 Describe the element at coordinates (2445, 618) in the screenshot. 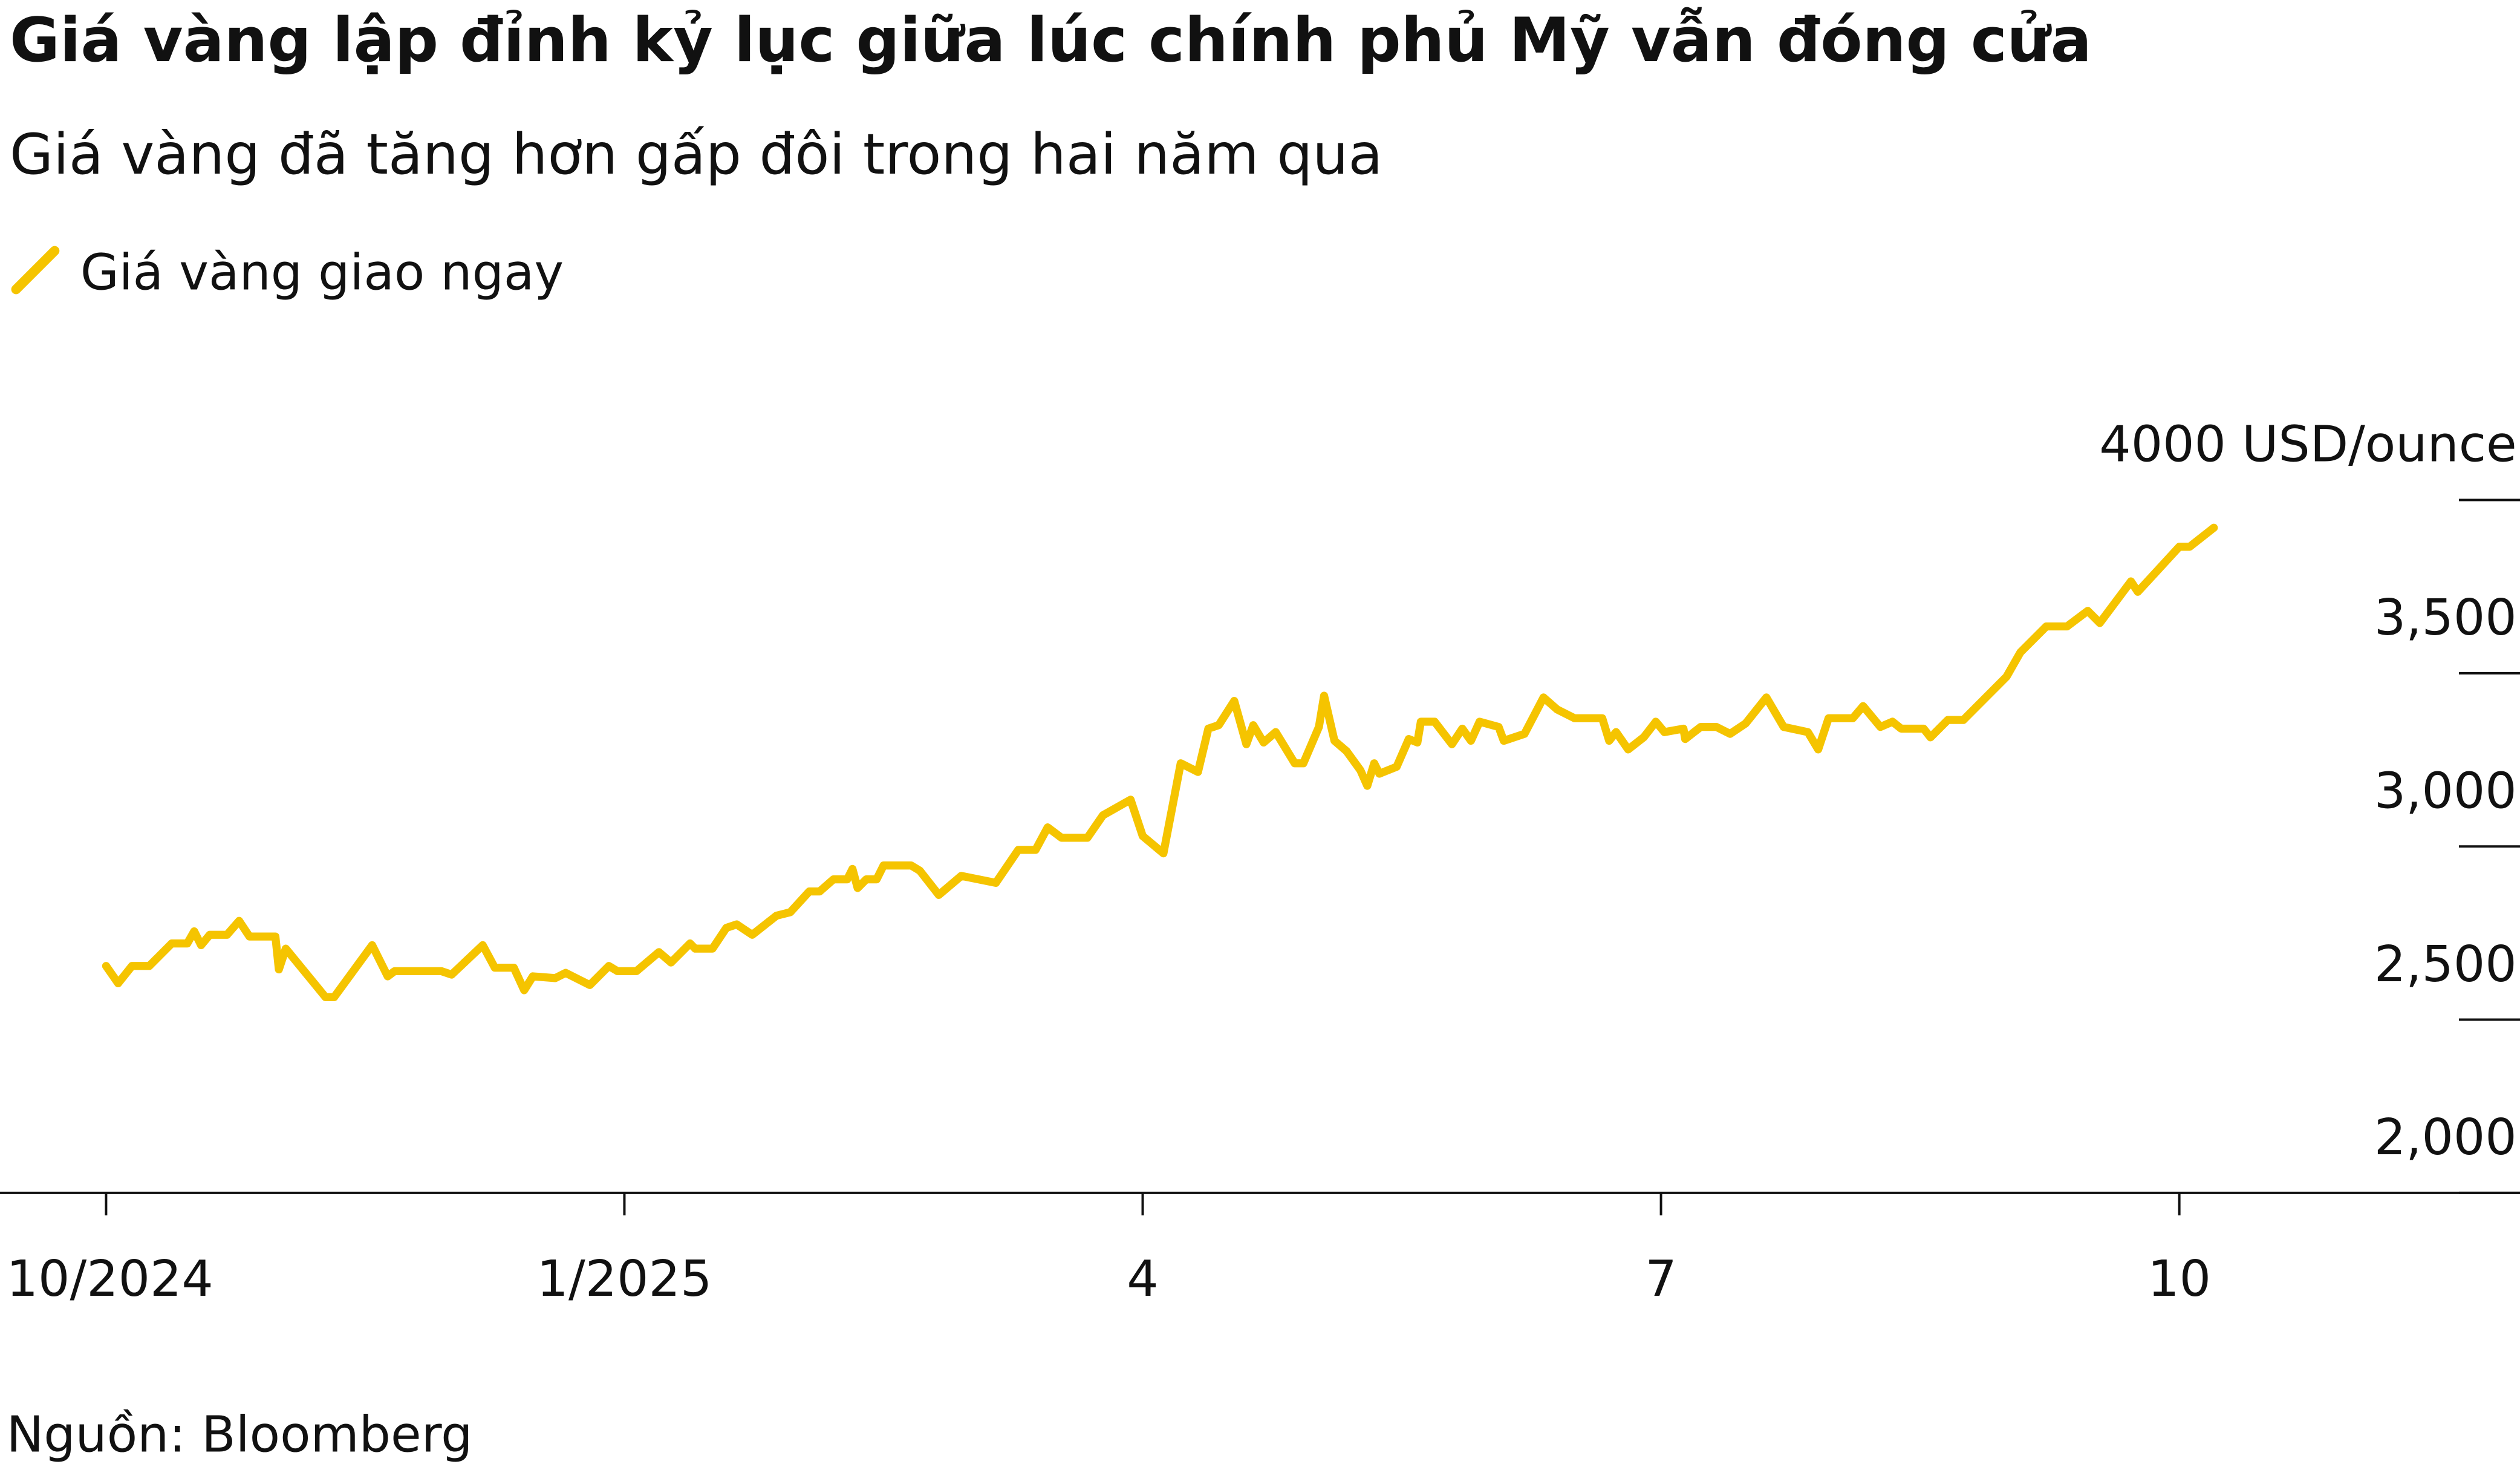

I see `y-tick-label: 3,500` at that location.